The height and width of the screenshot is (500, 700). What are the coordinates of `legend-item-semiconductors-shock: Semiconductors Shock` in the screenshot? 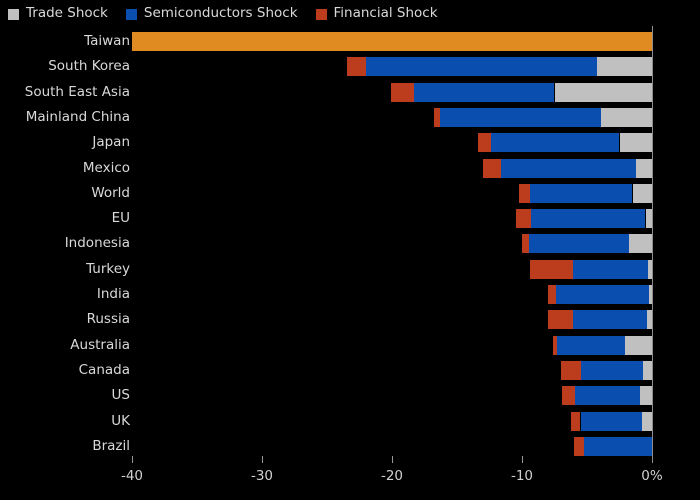 It's located at (211, 13).